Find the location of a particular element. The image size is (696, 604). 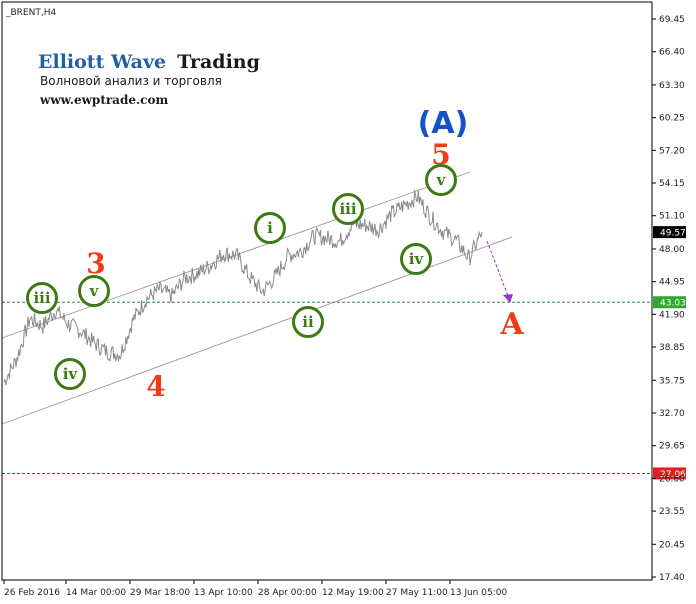

symbol-label: _BRENT,H4 is located at coordinates (30, 13).